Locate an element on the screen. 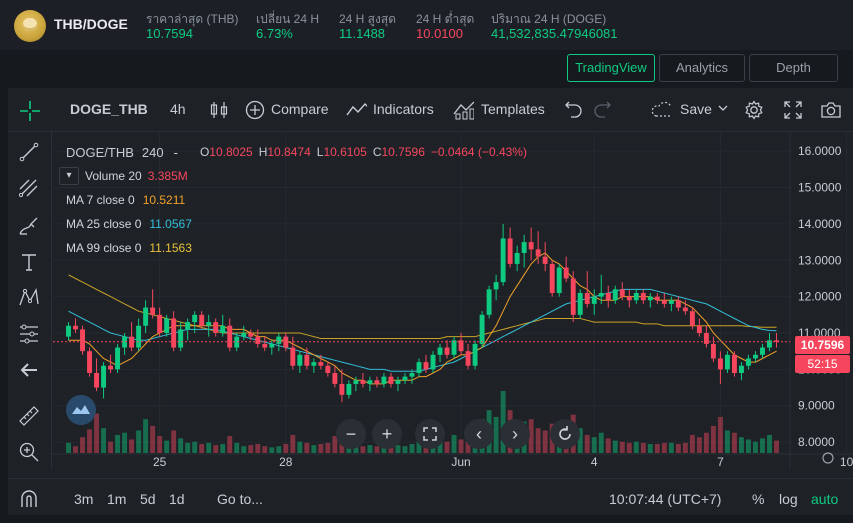  tab-analytics: Analytics is located at coordinates (702, 68).